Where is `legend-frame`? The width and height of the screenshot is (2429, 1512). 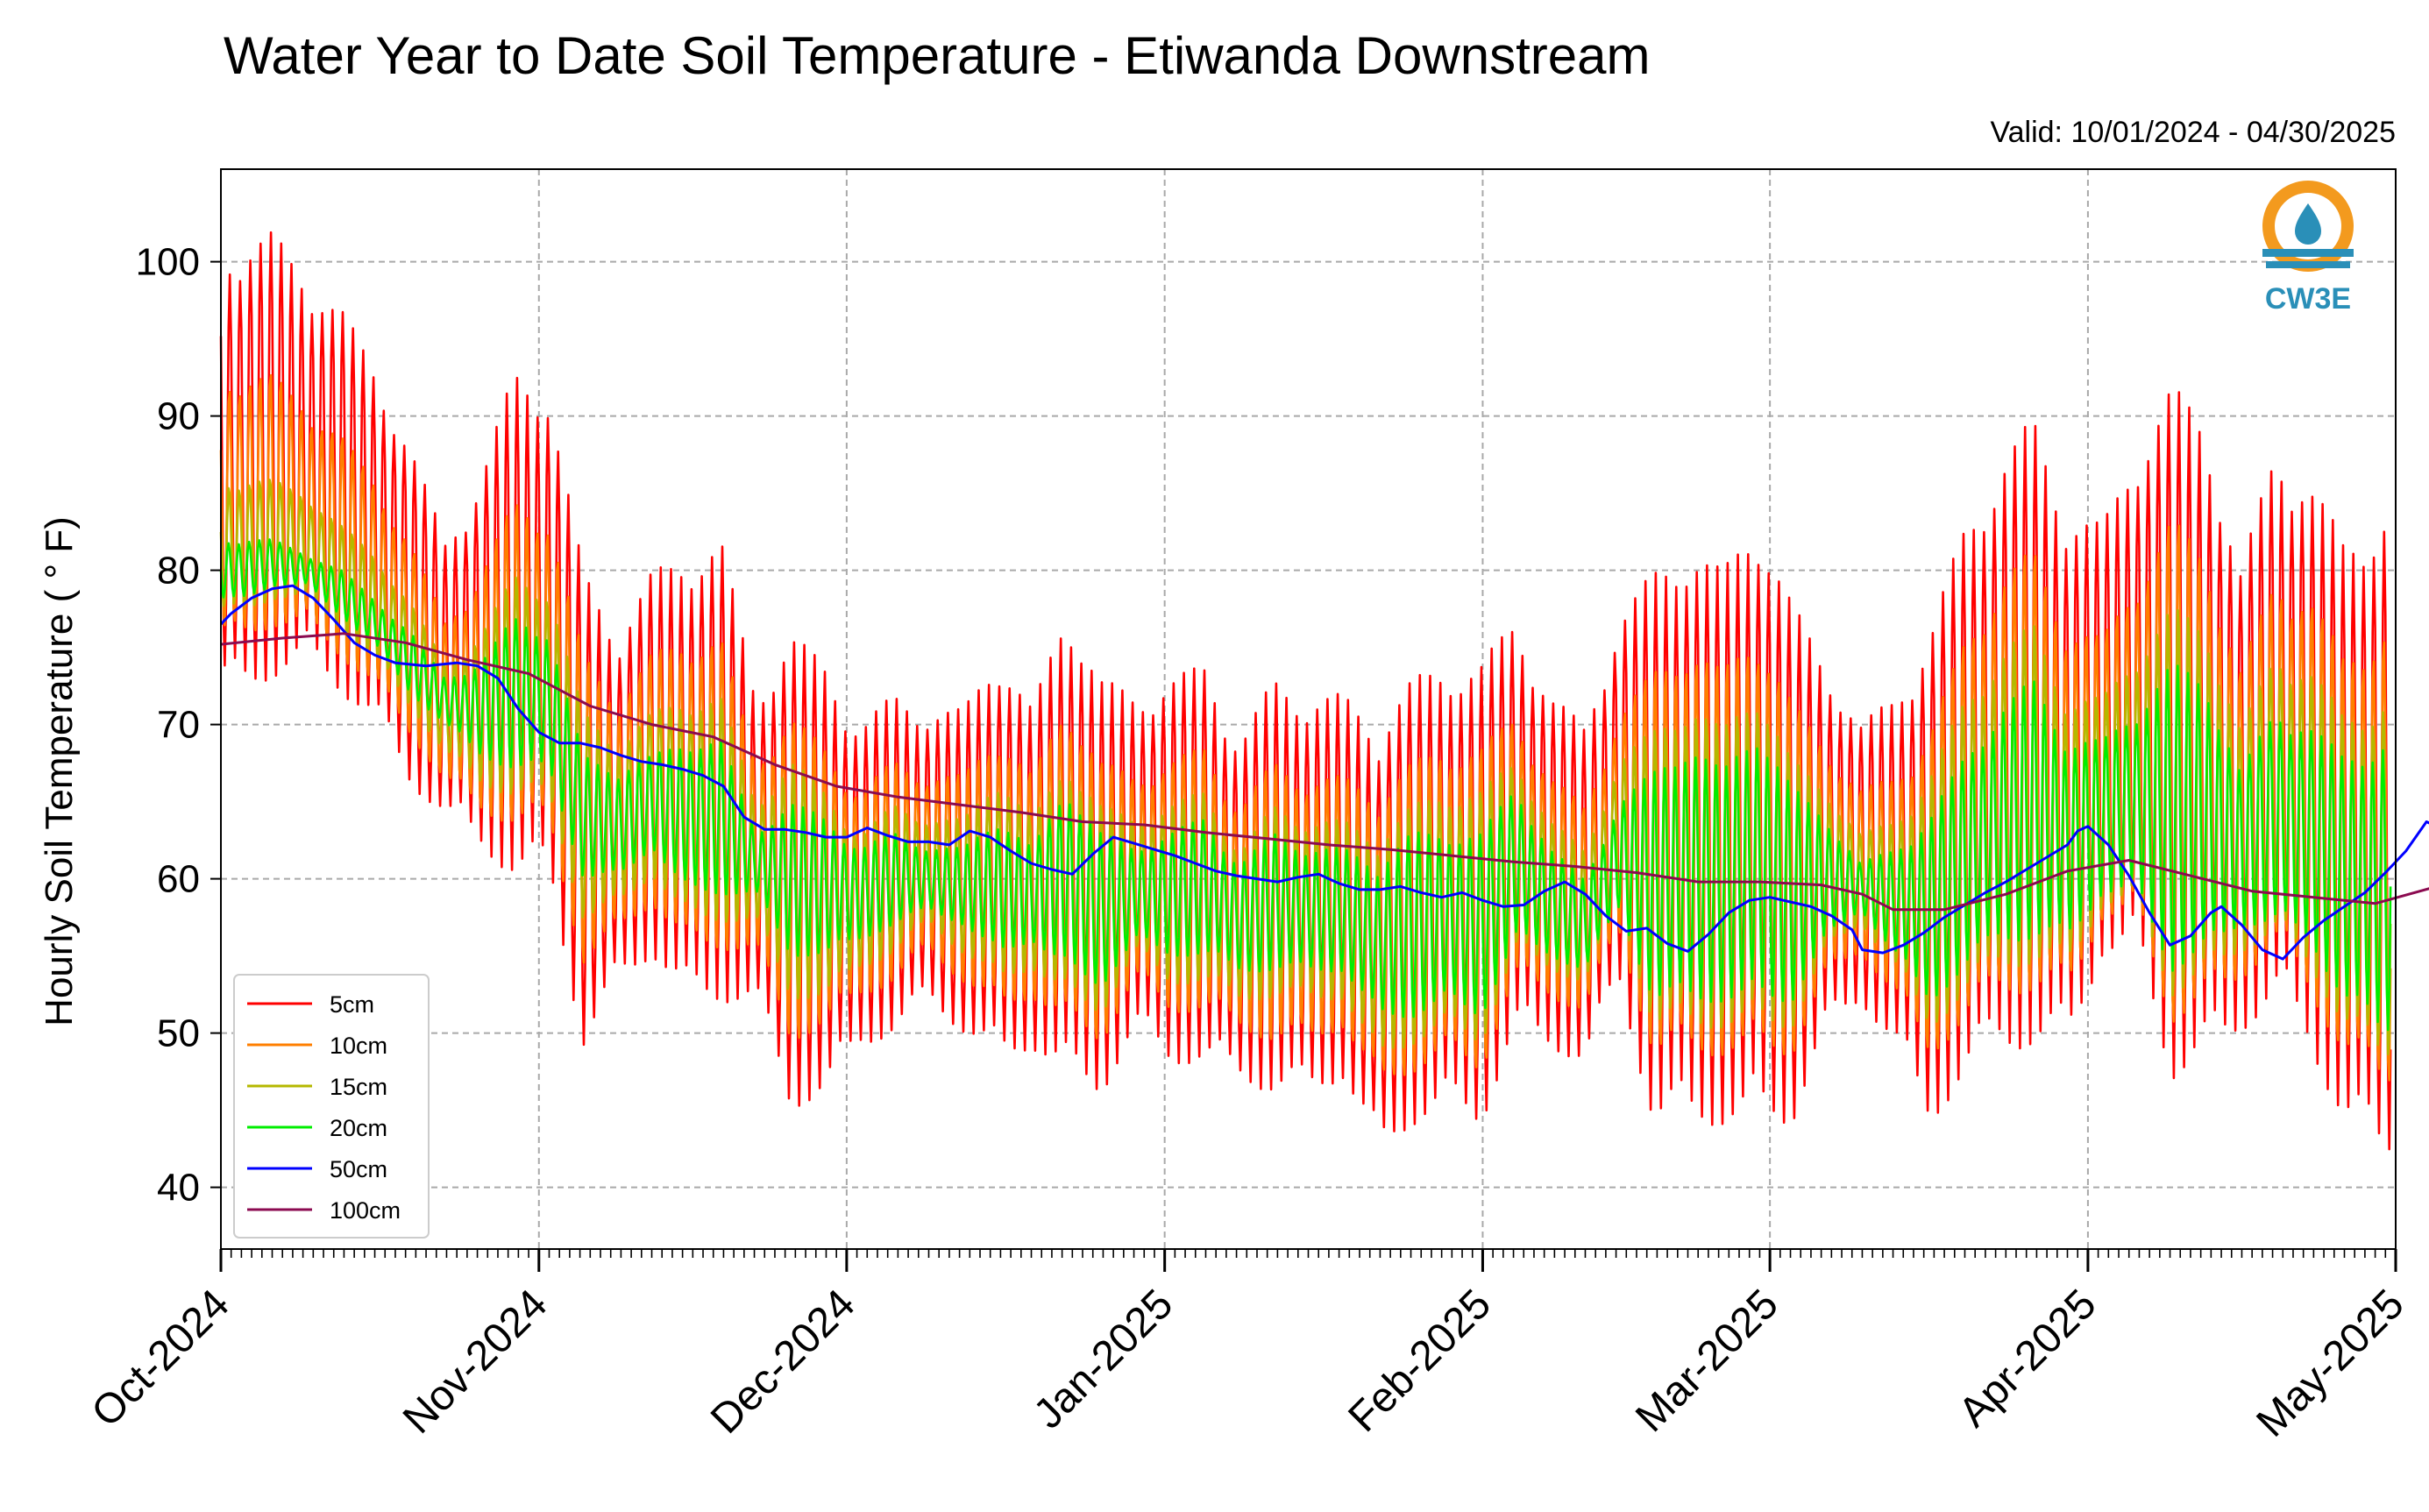 legend-frame is located at coordinates (332, 1106).